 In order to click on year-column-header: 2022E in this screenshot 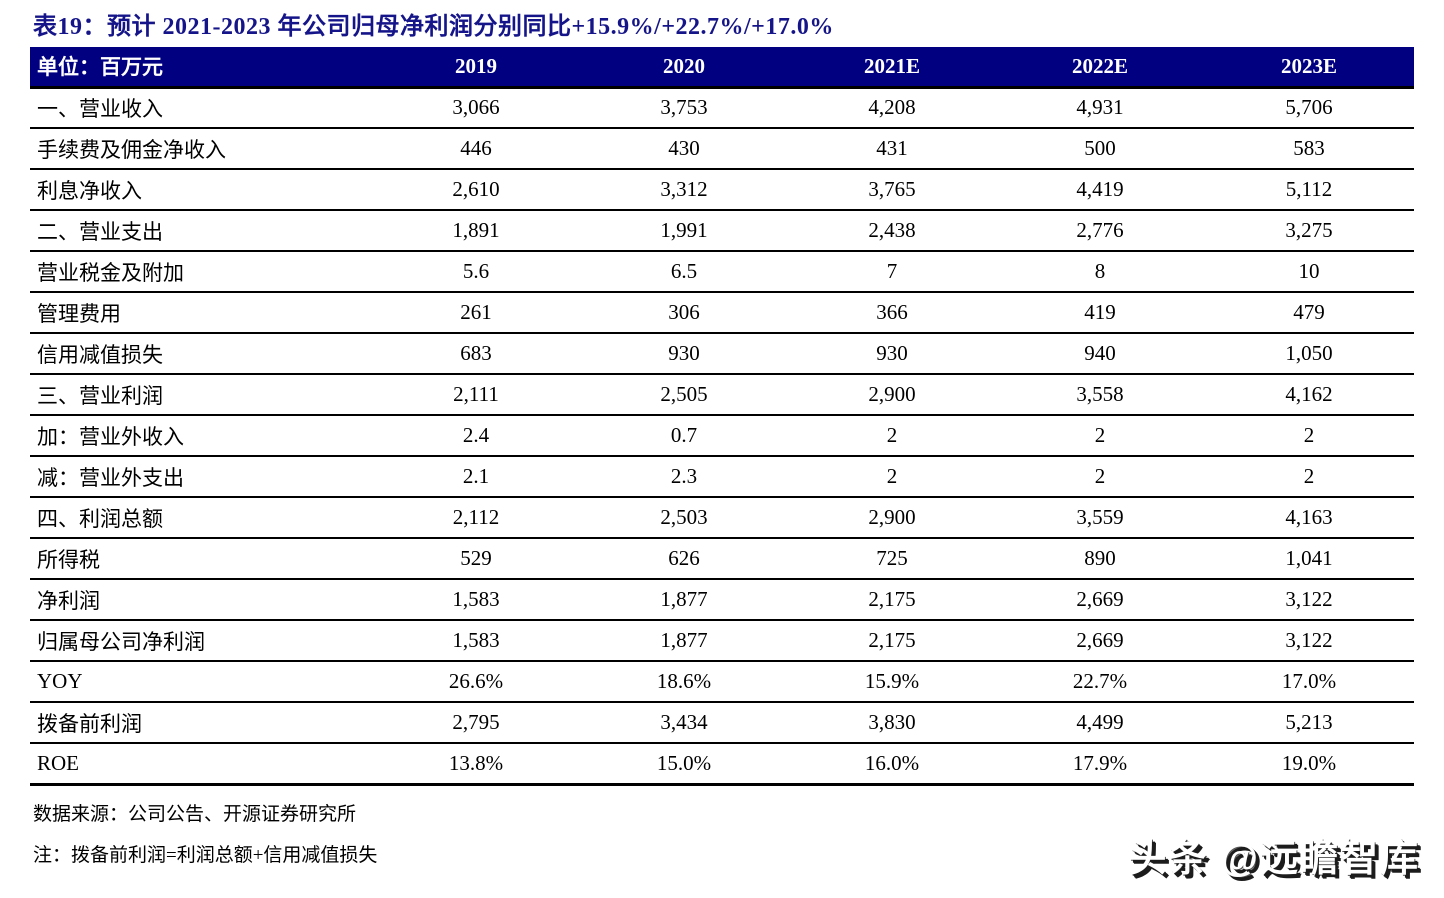, I will do `click(1100, 68)`.